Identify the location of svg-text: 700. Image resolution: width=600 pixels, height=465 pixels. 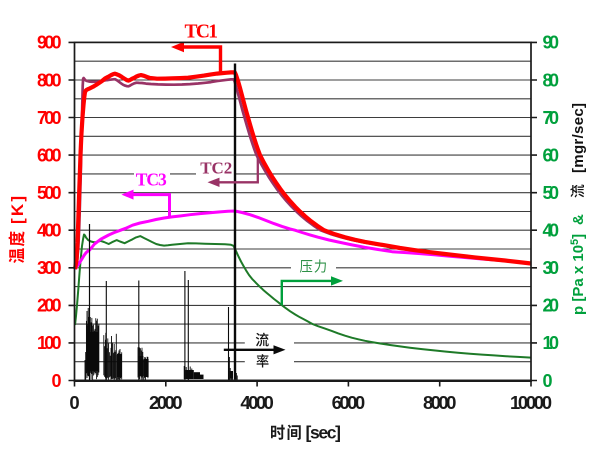
(49, 118).